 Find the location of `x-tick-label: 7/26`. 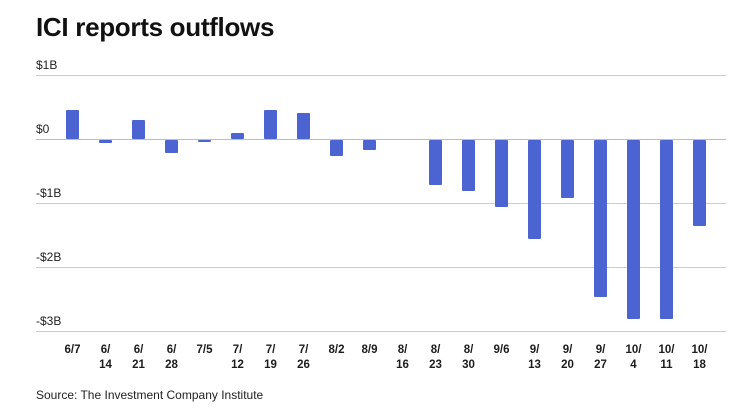

x-tick-label: 7/26 is located at coordinates (303, 357).